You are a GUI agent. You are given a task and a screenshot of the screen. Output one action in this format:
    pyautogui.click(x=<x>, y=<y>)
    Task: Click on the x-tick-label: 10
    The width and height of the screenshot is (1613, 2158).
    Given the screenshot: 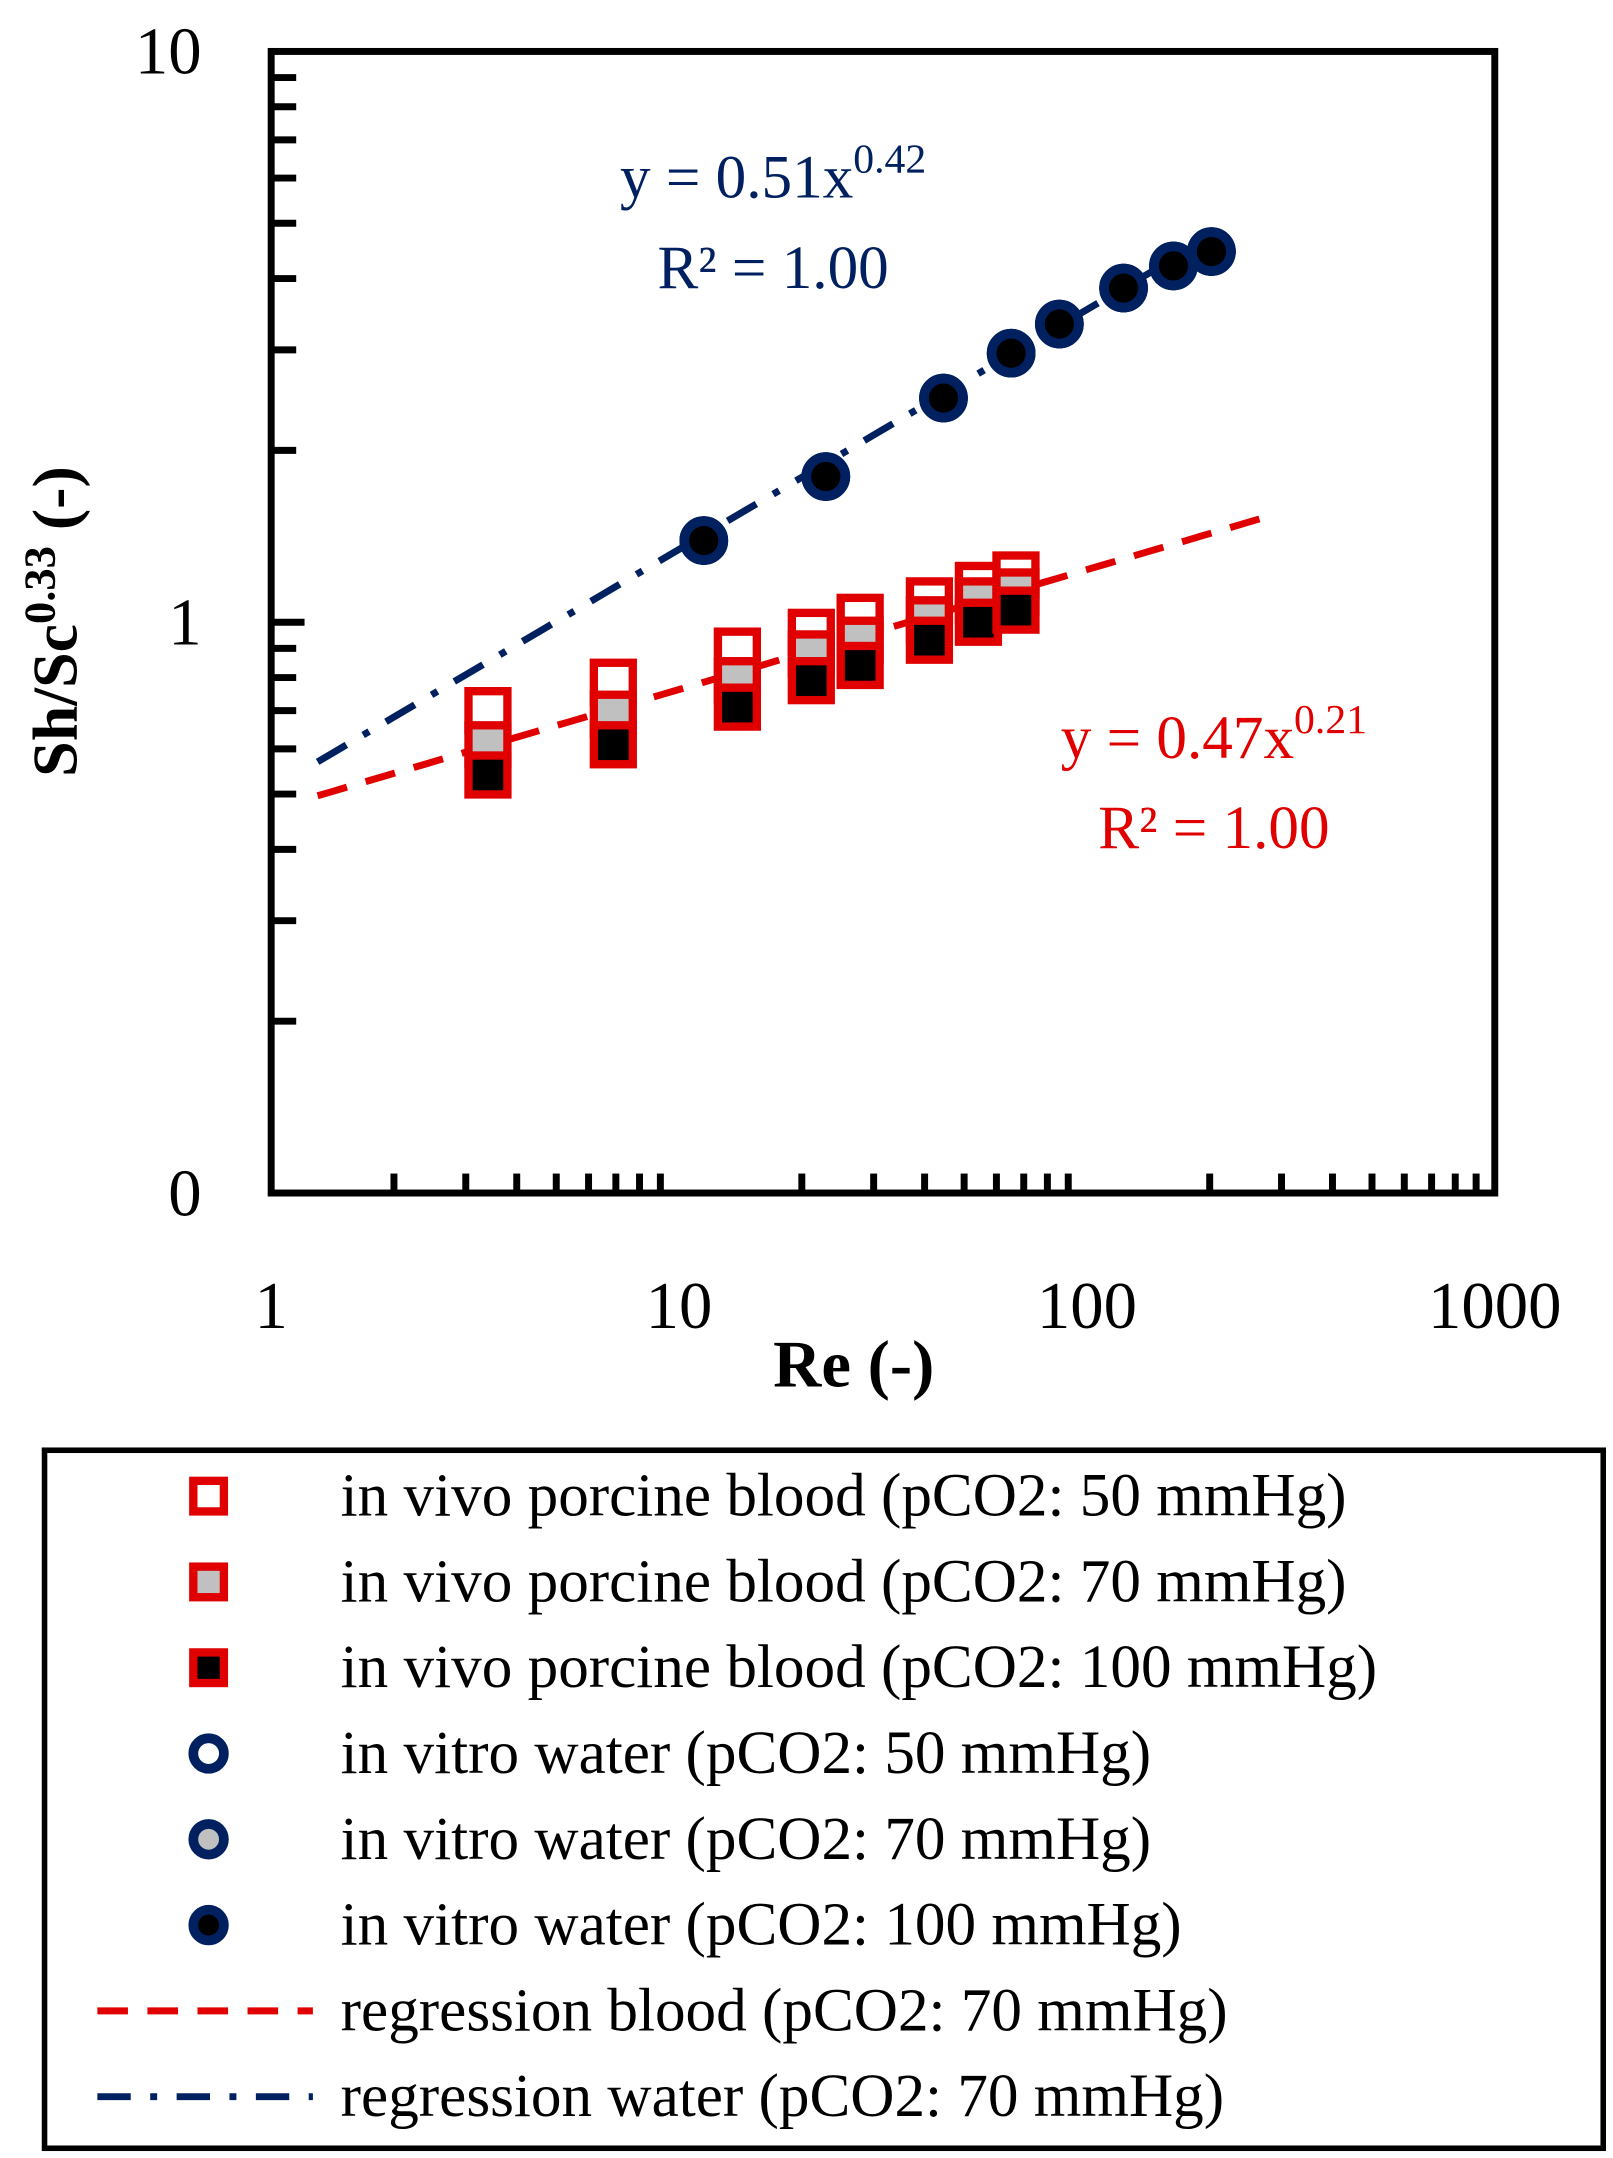 What is the action you would take?
    pyautogui.click(x=679, y=1306)
    